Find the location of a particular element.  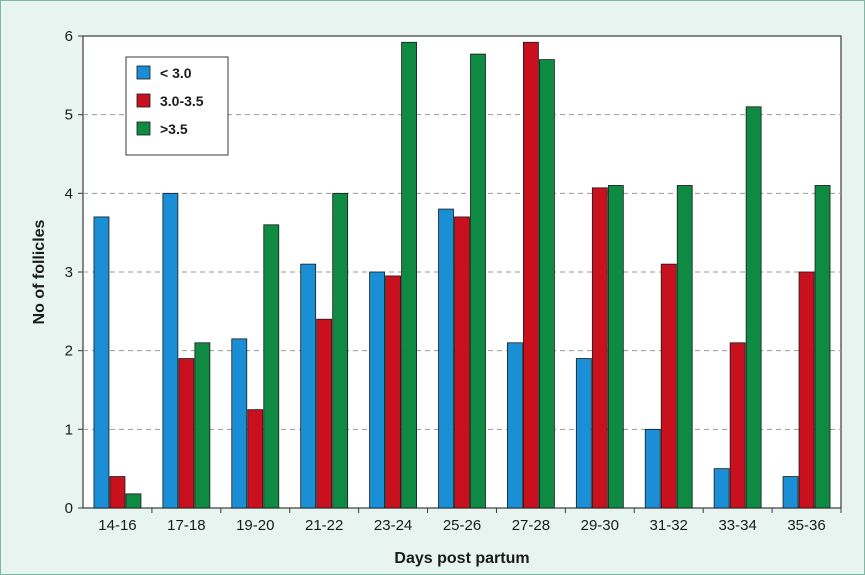

x-tick-label: 25-26 is located at coordinates (462, 525).